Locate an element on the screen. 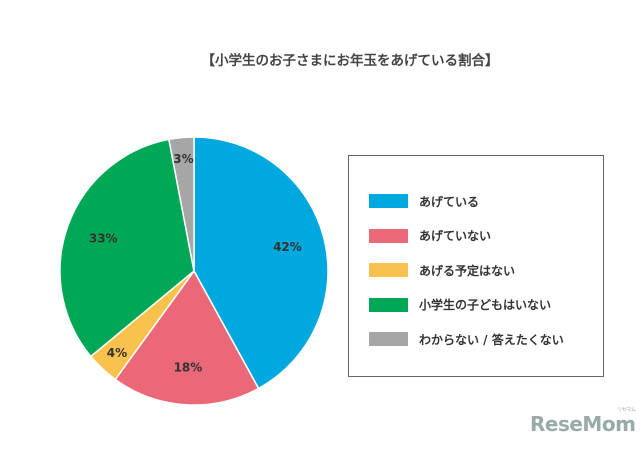 The image size is (640, 449). chart-title: 【小学生のお子さまにお年玉をあげている割合】 is located at coordinates (350, 61).